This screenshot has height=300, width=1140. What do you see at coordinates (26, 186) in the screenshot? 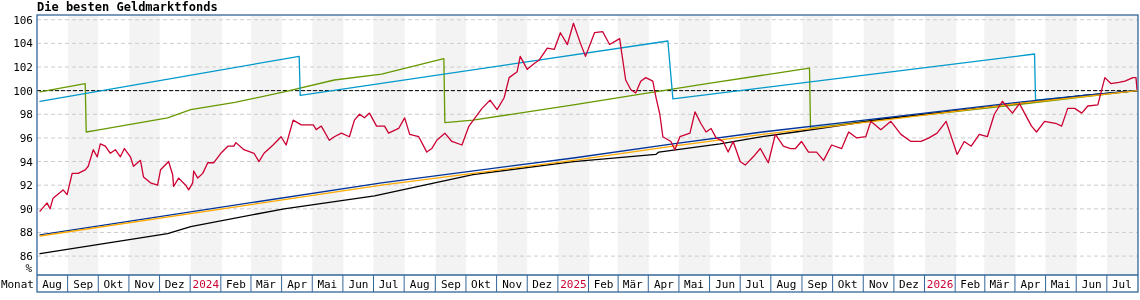
I see `y-tick-label: 92` at bounding box center [26, 186].